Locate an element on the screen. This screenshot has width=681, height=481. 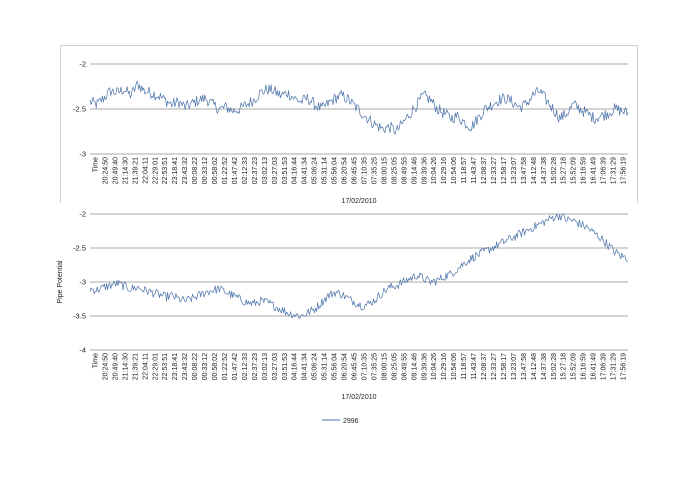
x-tick-label: 05:06:24 is located at coordinates (315, 366).